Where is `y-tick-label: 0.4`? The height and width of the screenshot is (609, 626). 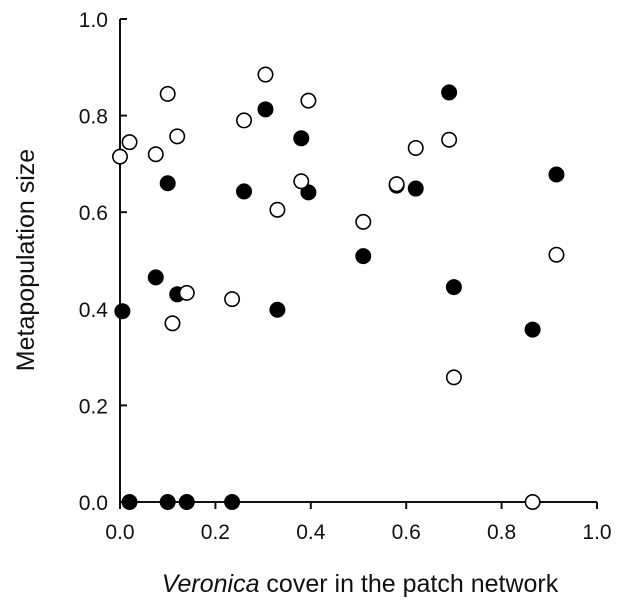
y-tick-label: 0.4 is located at coordinates (94, 310).